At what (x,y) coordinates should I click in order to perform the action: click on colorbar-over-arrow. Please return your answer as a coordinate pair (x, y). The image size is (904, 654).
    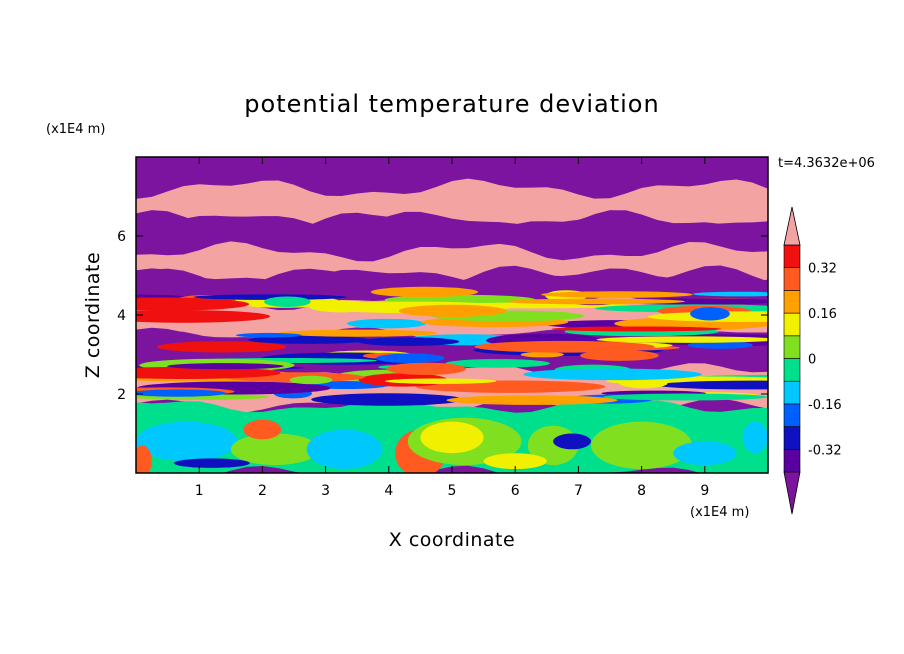
    Looking at the image, I should click on (792, 226).